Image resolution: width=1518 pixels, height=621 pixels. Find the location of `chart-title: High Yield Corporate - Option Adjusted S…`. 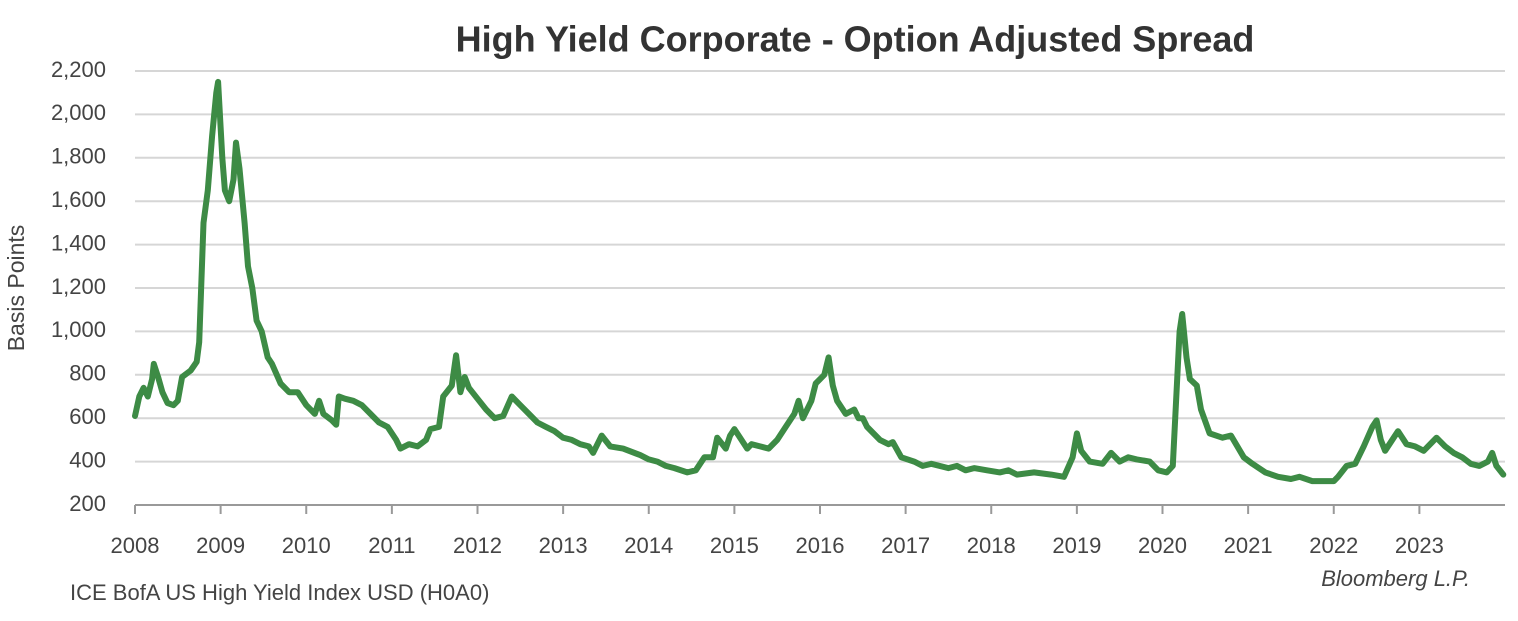

chart-title: High Yield Corporate - Option Adjusted S… is located at coordinates (855, 39).